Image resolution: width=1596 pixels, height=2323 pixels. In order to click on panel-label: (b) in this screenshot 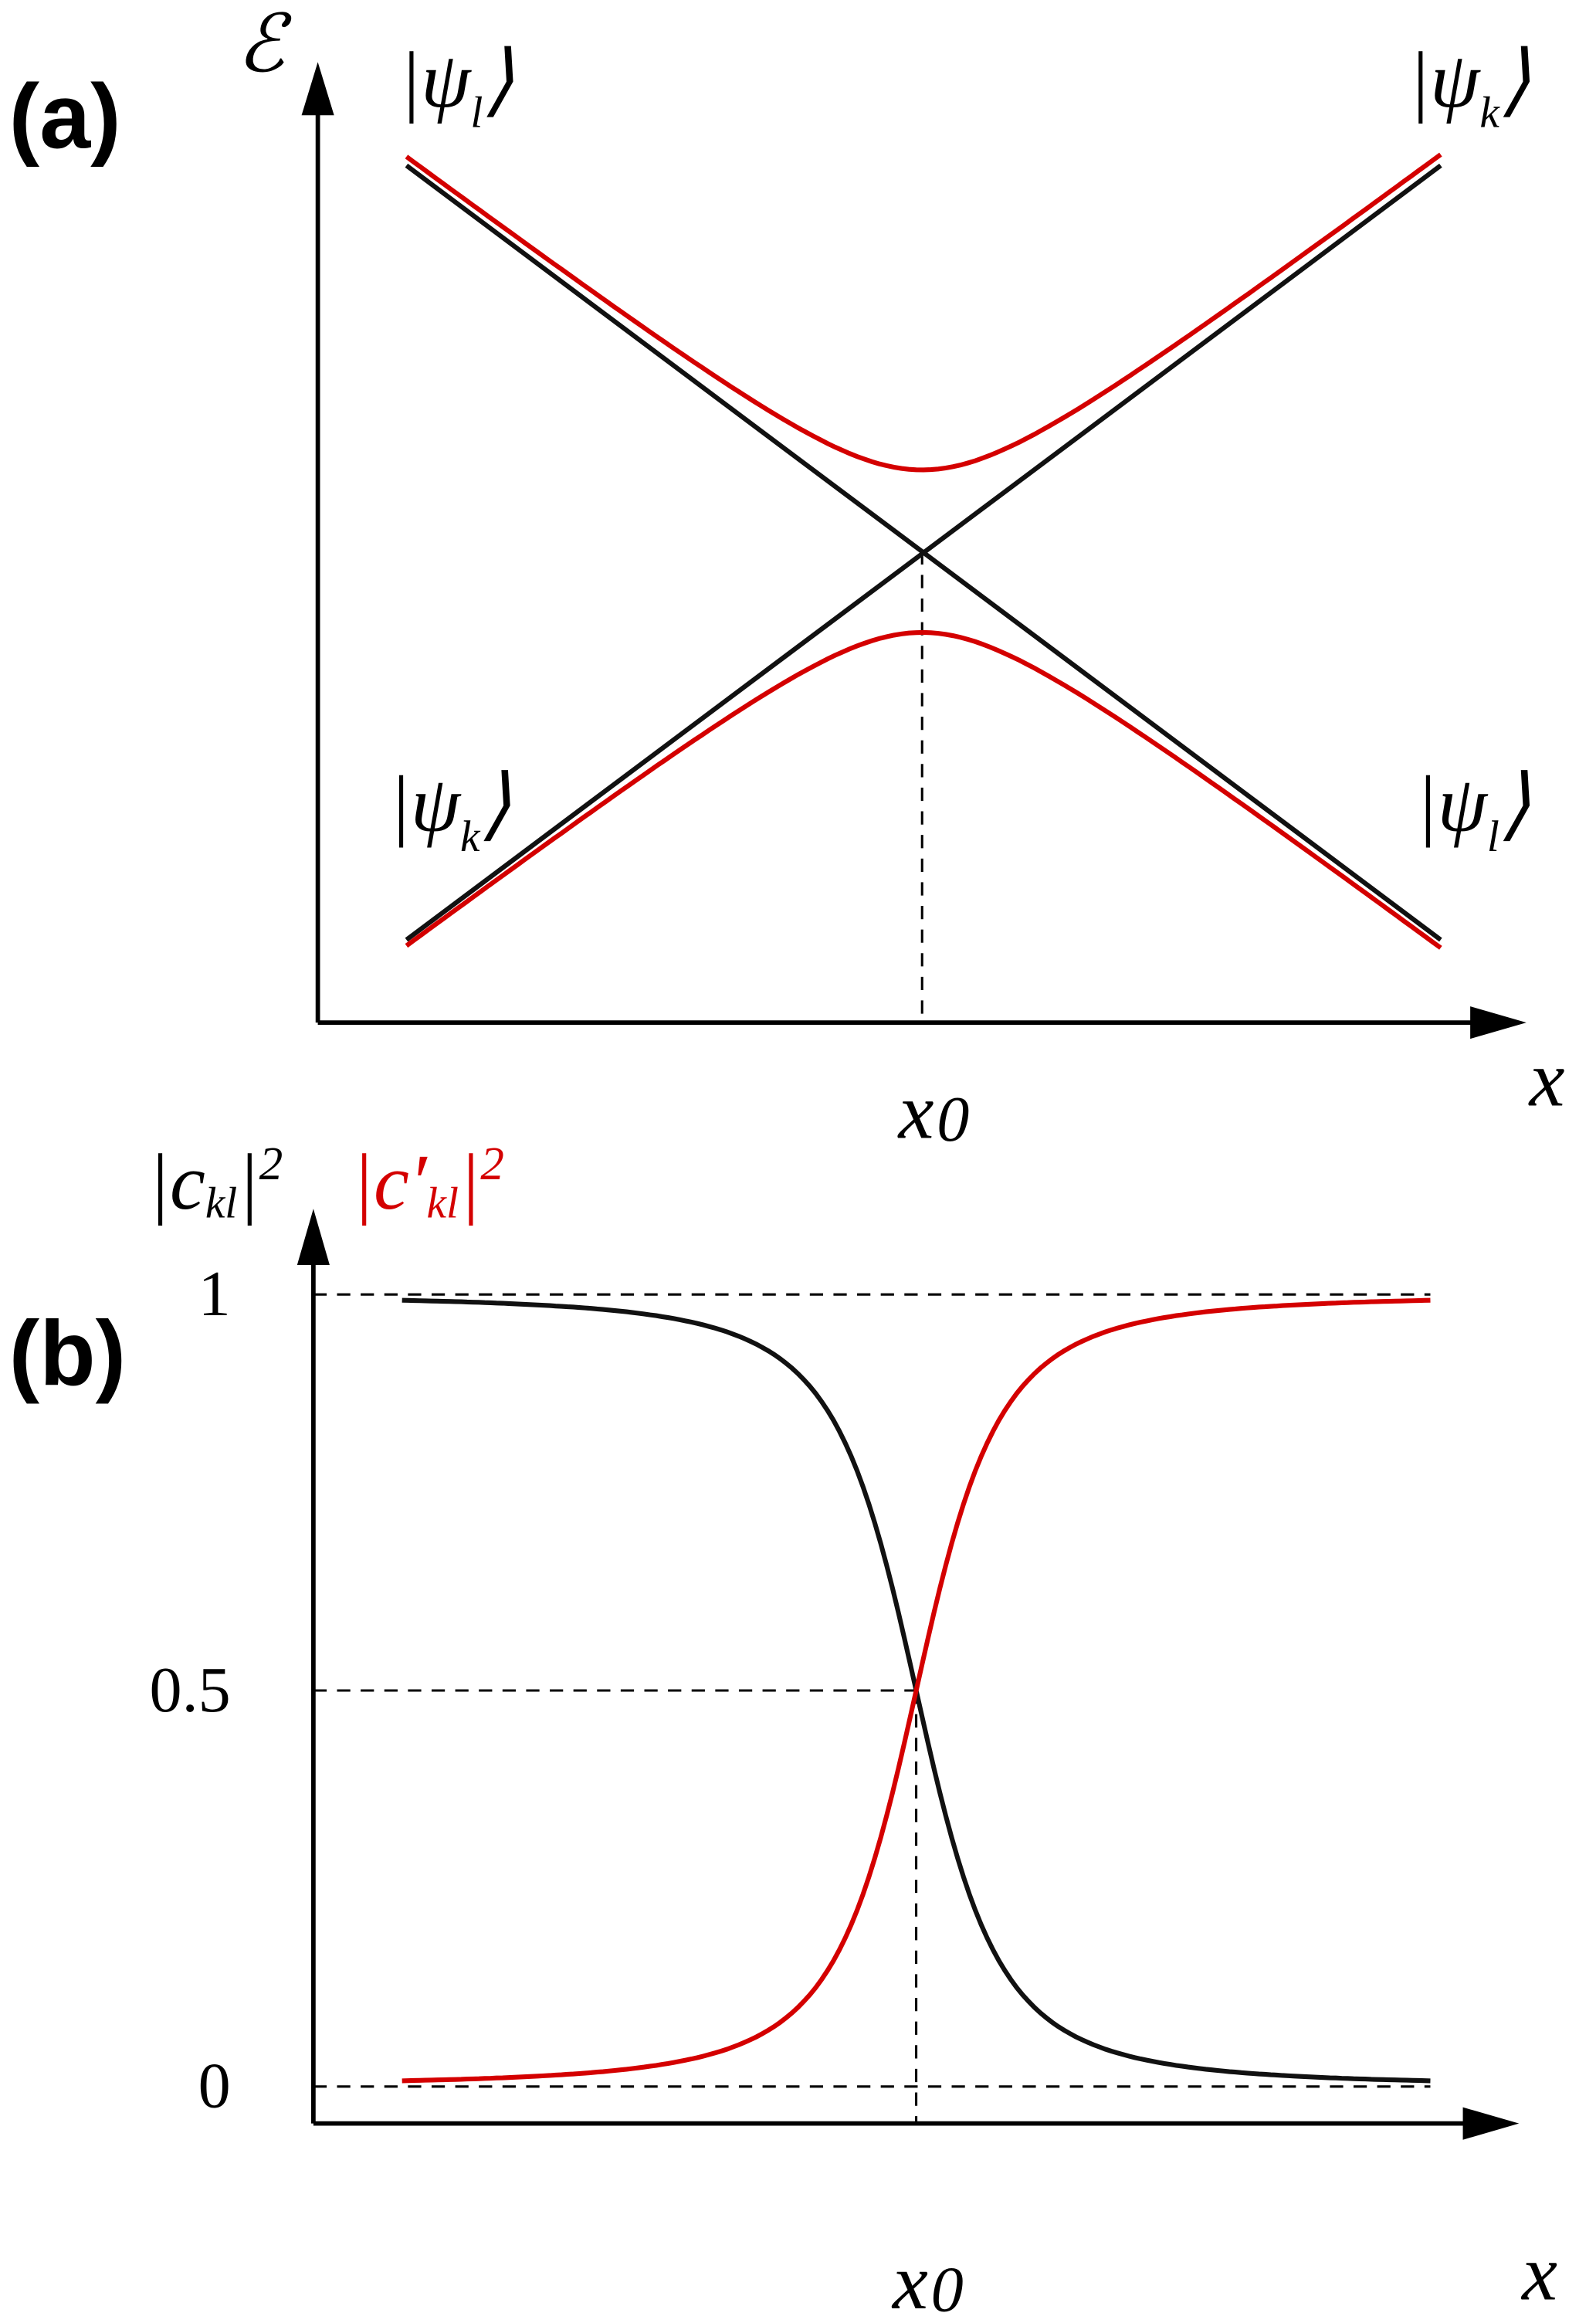, I will do `click(67, 1354)`.